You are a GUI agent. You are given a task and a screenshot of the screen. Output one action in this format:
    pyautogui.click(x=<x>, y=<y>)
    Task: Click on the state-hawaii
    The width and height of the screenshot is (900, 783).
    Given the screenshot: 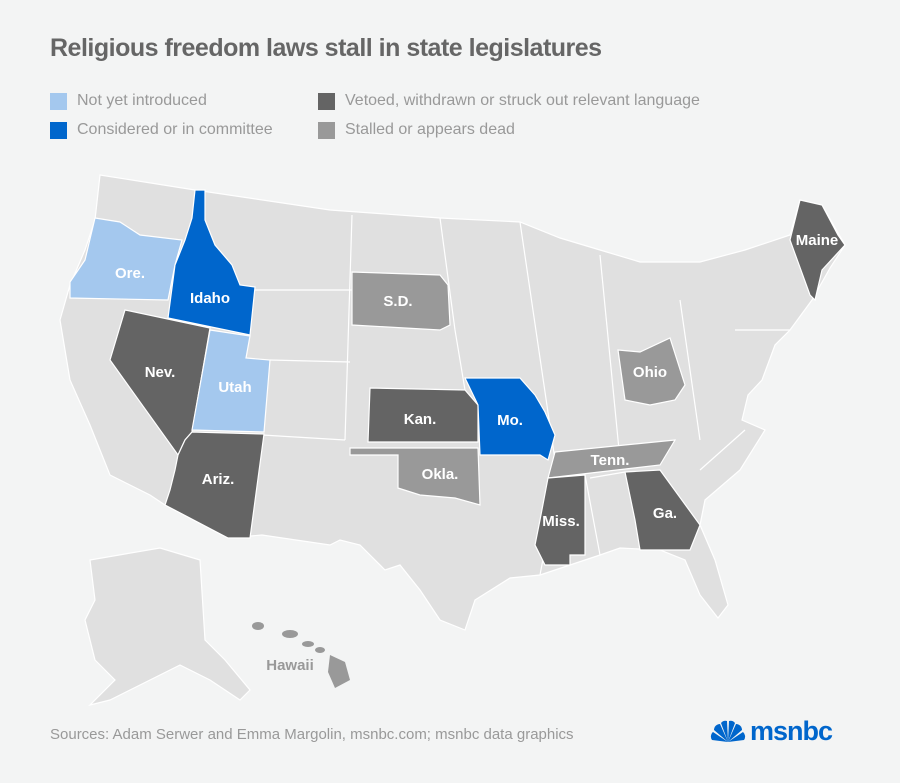 What is the action you would take?
    pyautogui.click(x=301, y=655)
    